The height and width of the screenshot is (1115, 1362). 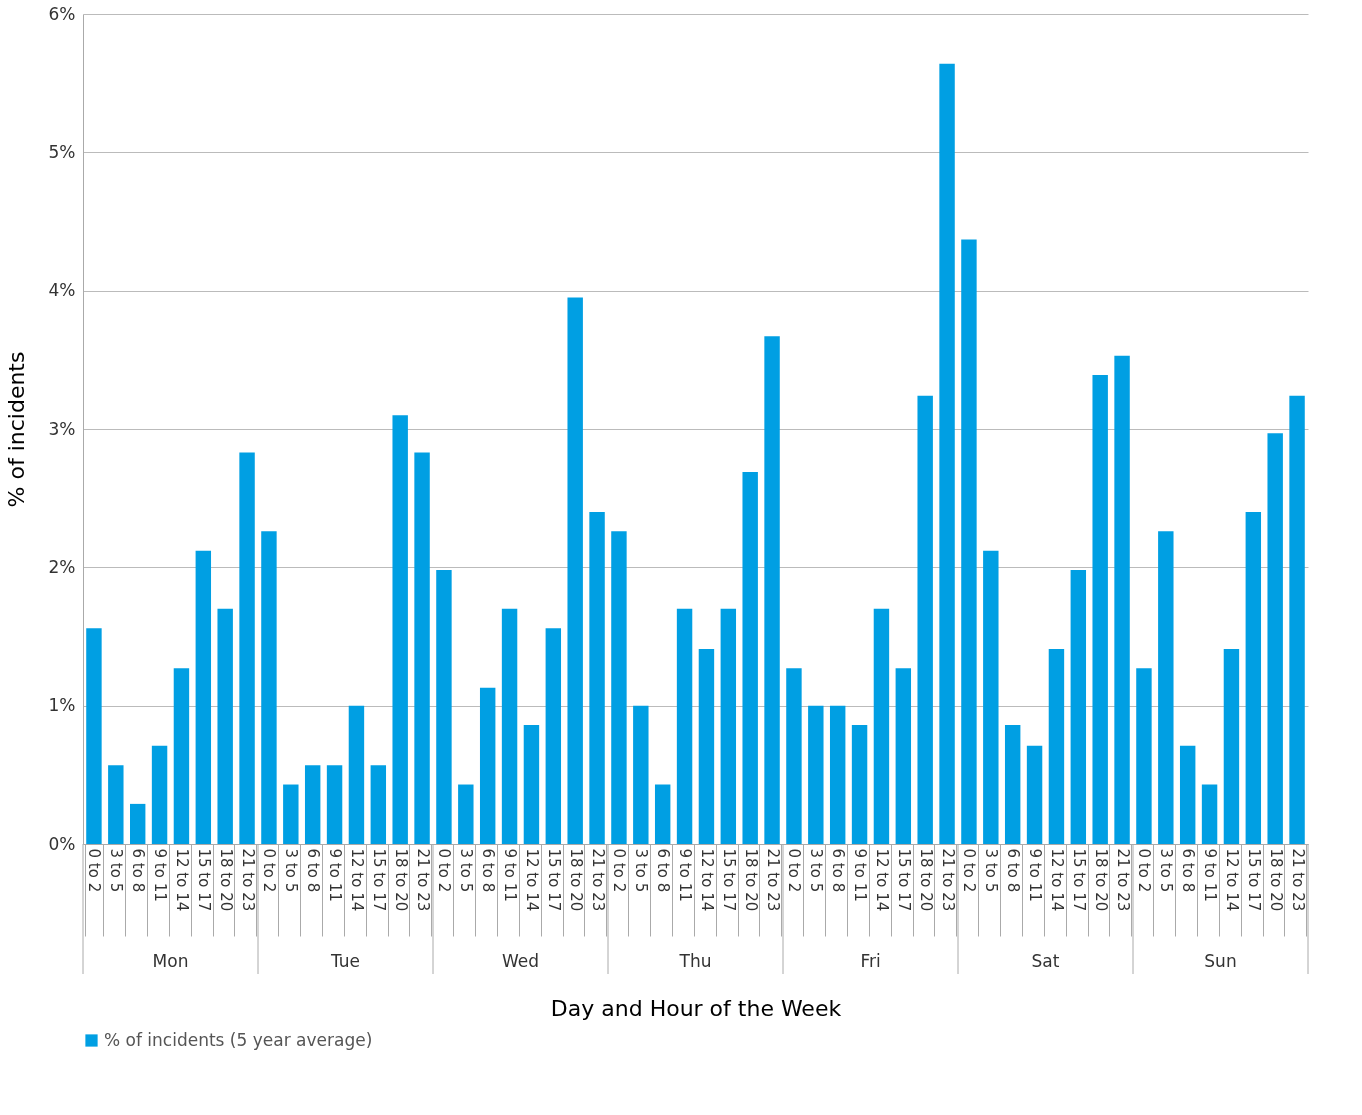 I want to click on y-tick-label: 4%, so click(x=62, y=290).